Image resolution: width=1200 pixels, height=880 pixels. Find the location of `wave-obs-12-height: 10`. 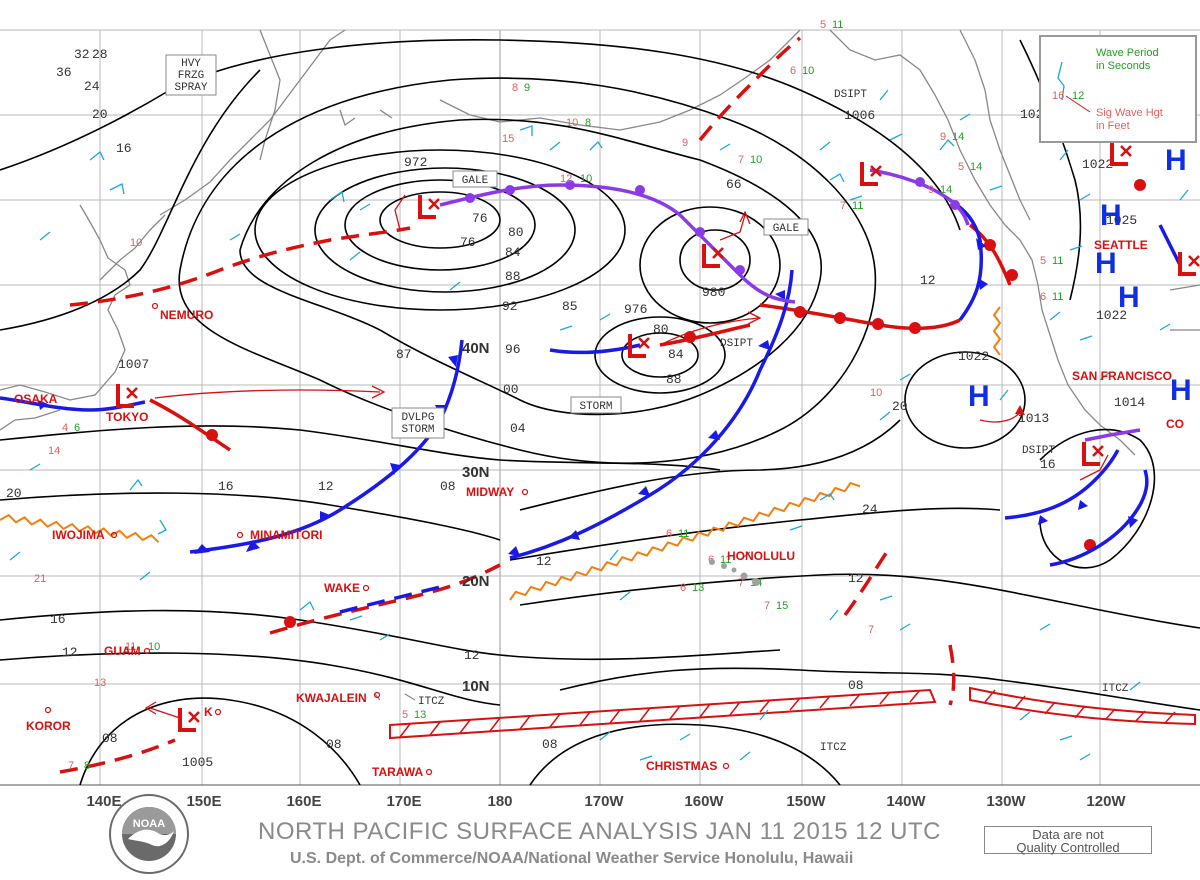

wave-obs-12-height: 10 is located at coordinates (876, 393).